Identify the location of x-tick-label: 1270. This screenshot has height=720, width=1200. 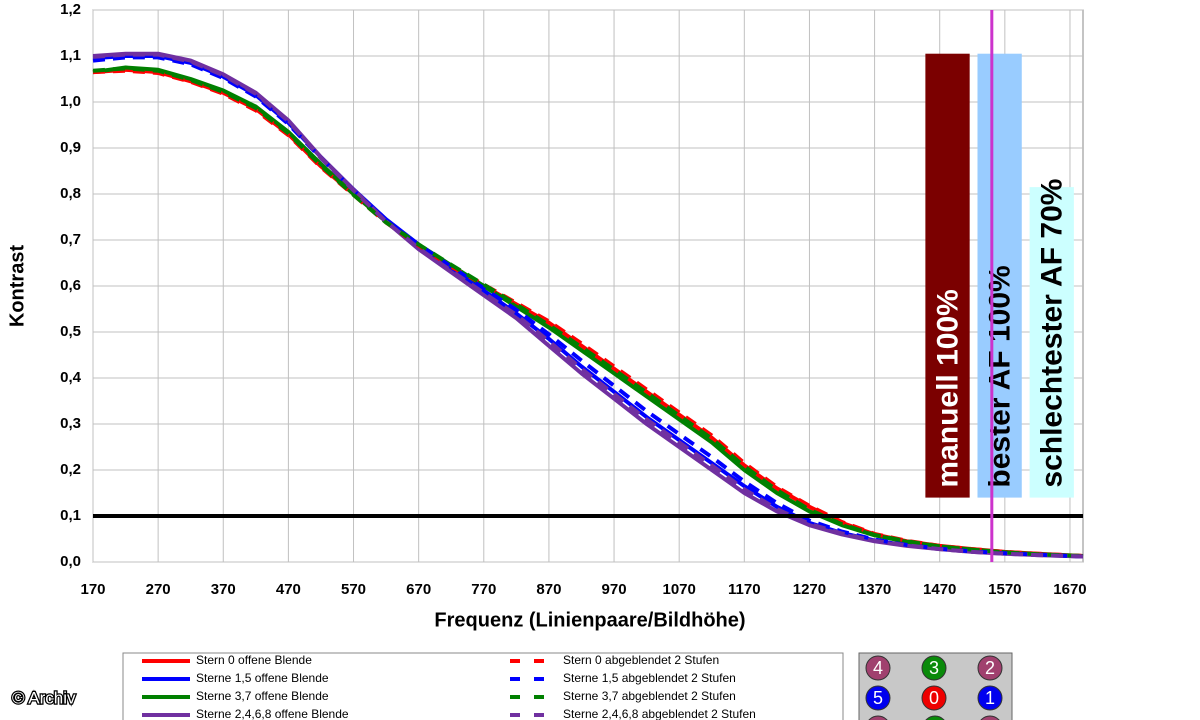
(809, 589).